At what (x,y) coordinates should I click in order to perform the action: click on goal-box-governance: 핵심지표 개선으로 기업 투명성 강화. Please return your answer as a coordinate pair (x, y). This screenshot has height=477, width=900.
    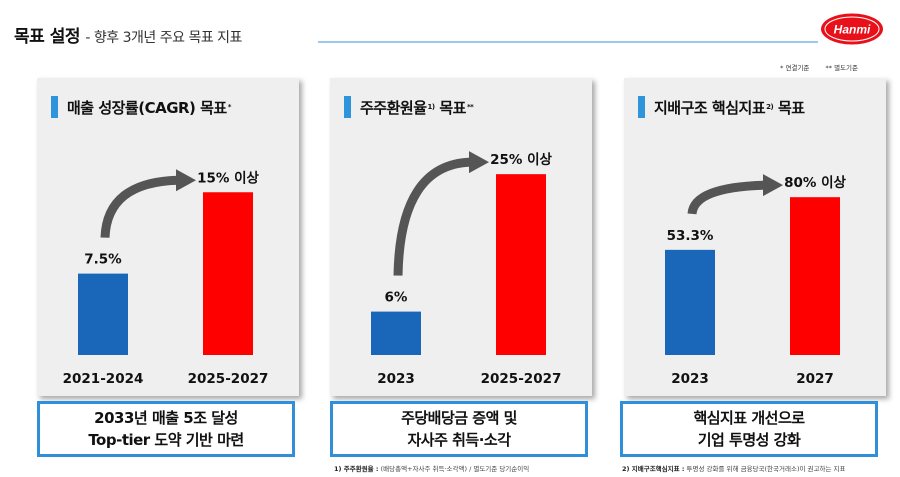
    Looking at the image, I should click on (749, 429).